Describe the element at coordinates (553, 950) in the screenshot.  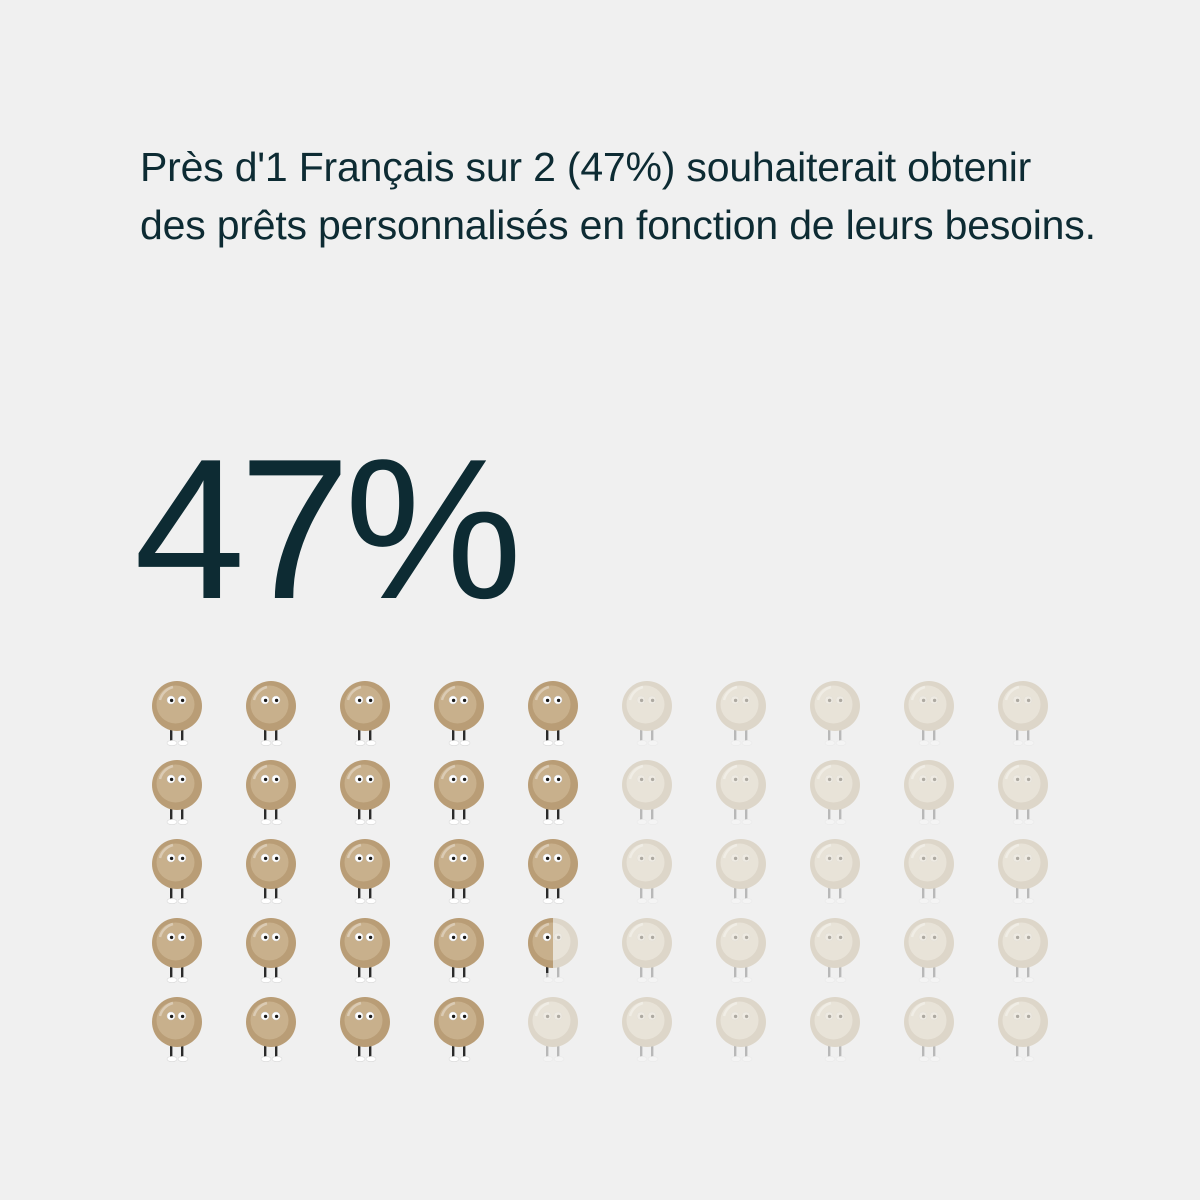
I see `pictogram-icon-partial` at that location.